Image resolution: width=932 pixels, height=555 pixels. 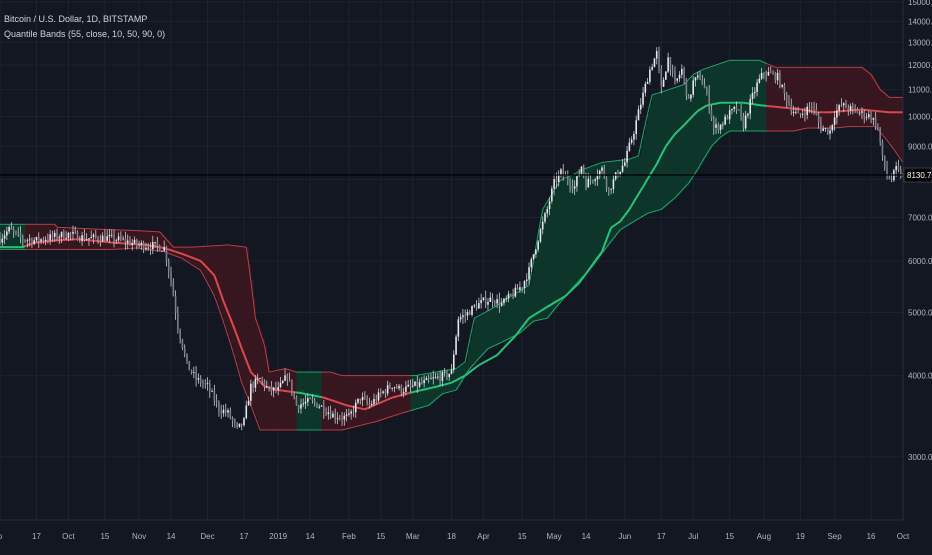 I want to click on y-tick-label: 12000.00, so click(x=920, y=65).